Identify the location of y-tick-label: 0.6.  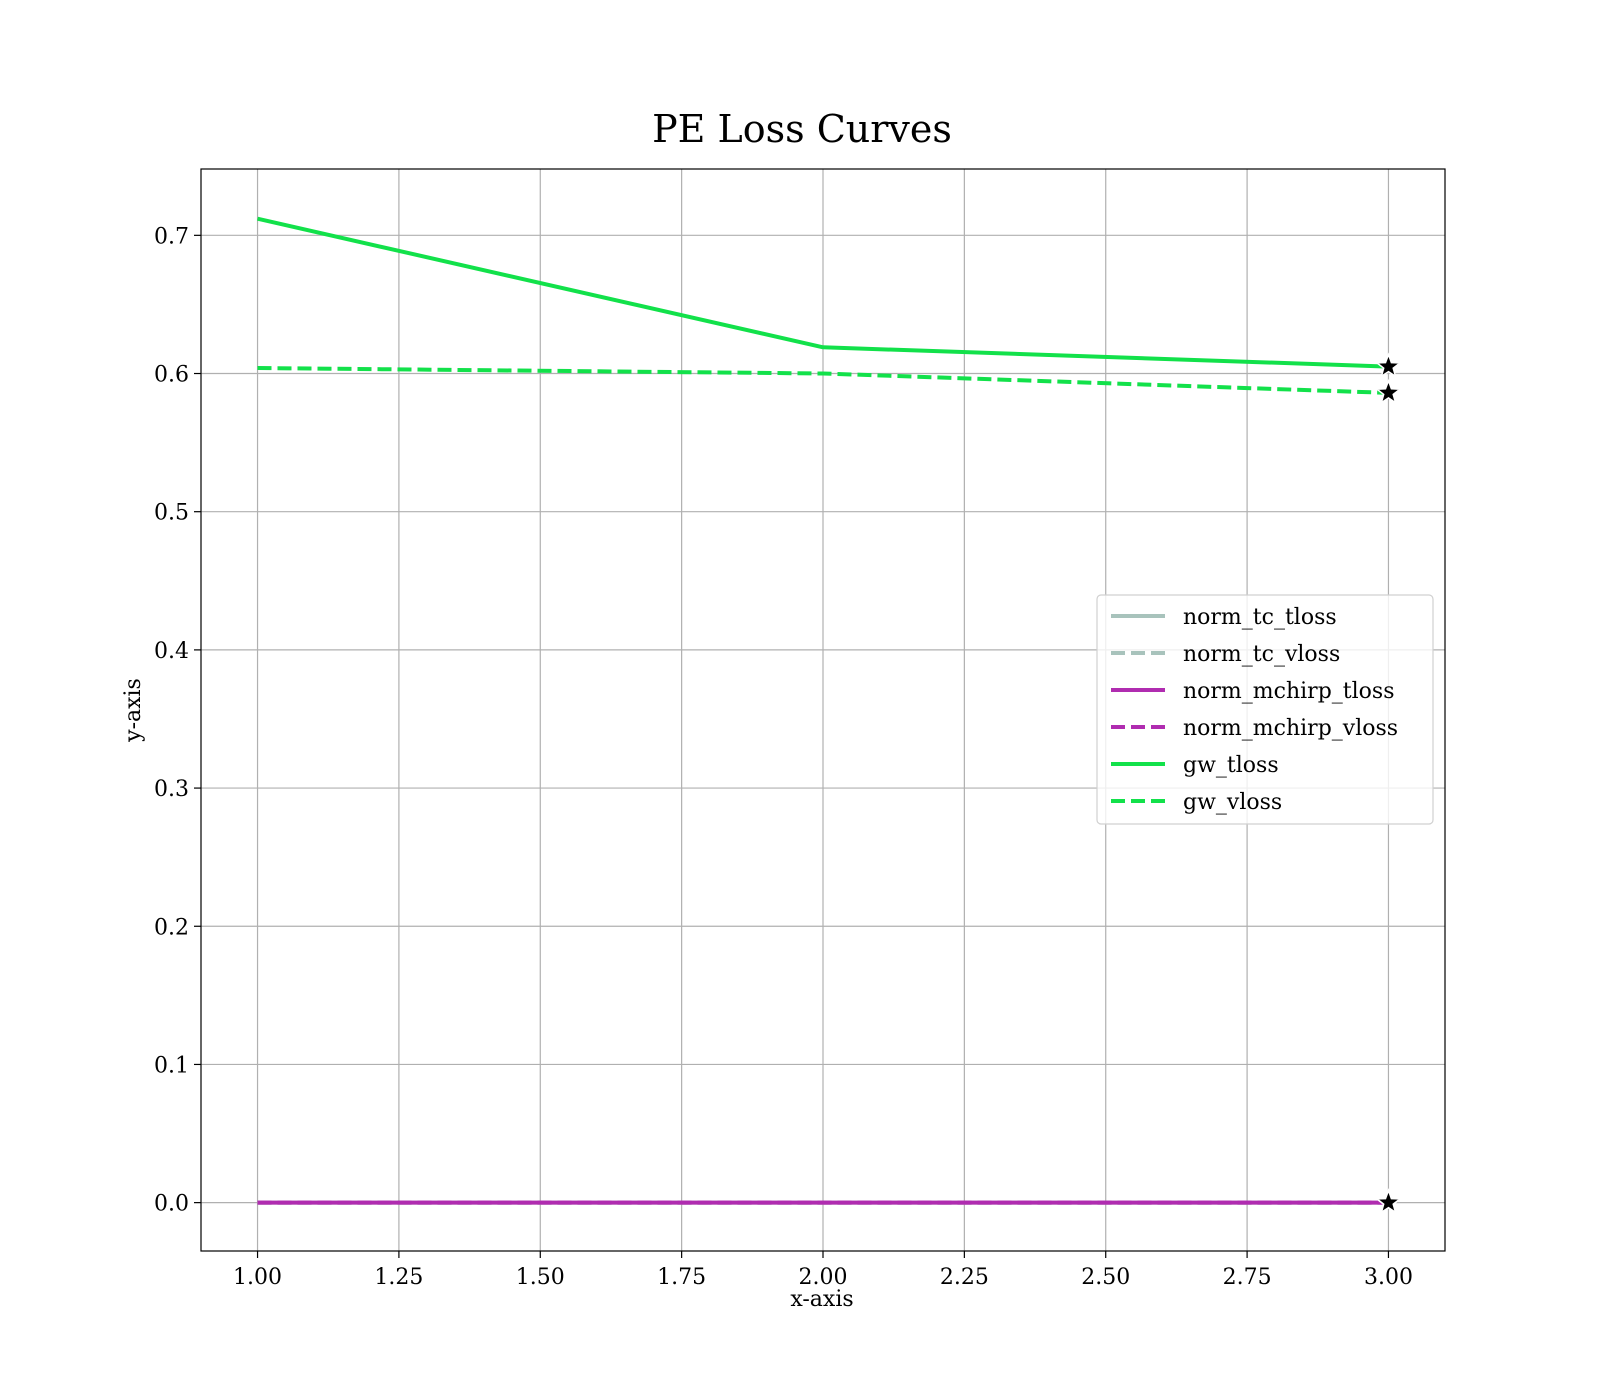
(171, 375).